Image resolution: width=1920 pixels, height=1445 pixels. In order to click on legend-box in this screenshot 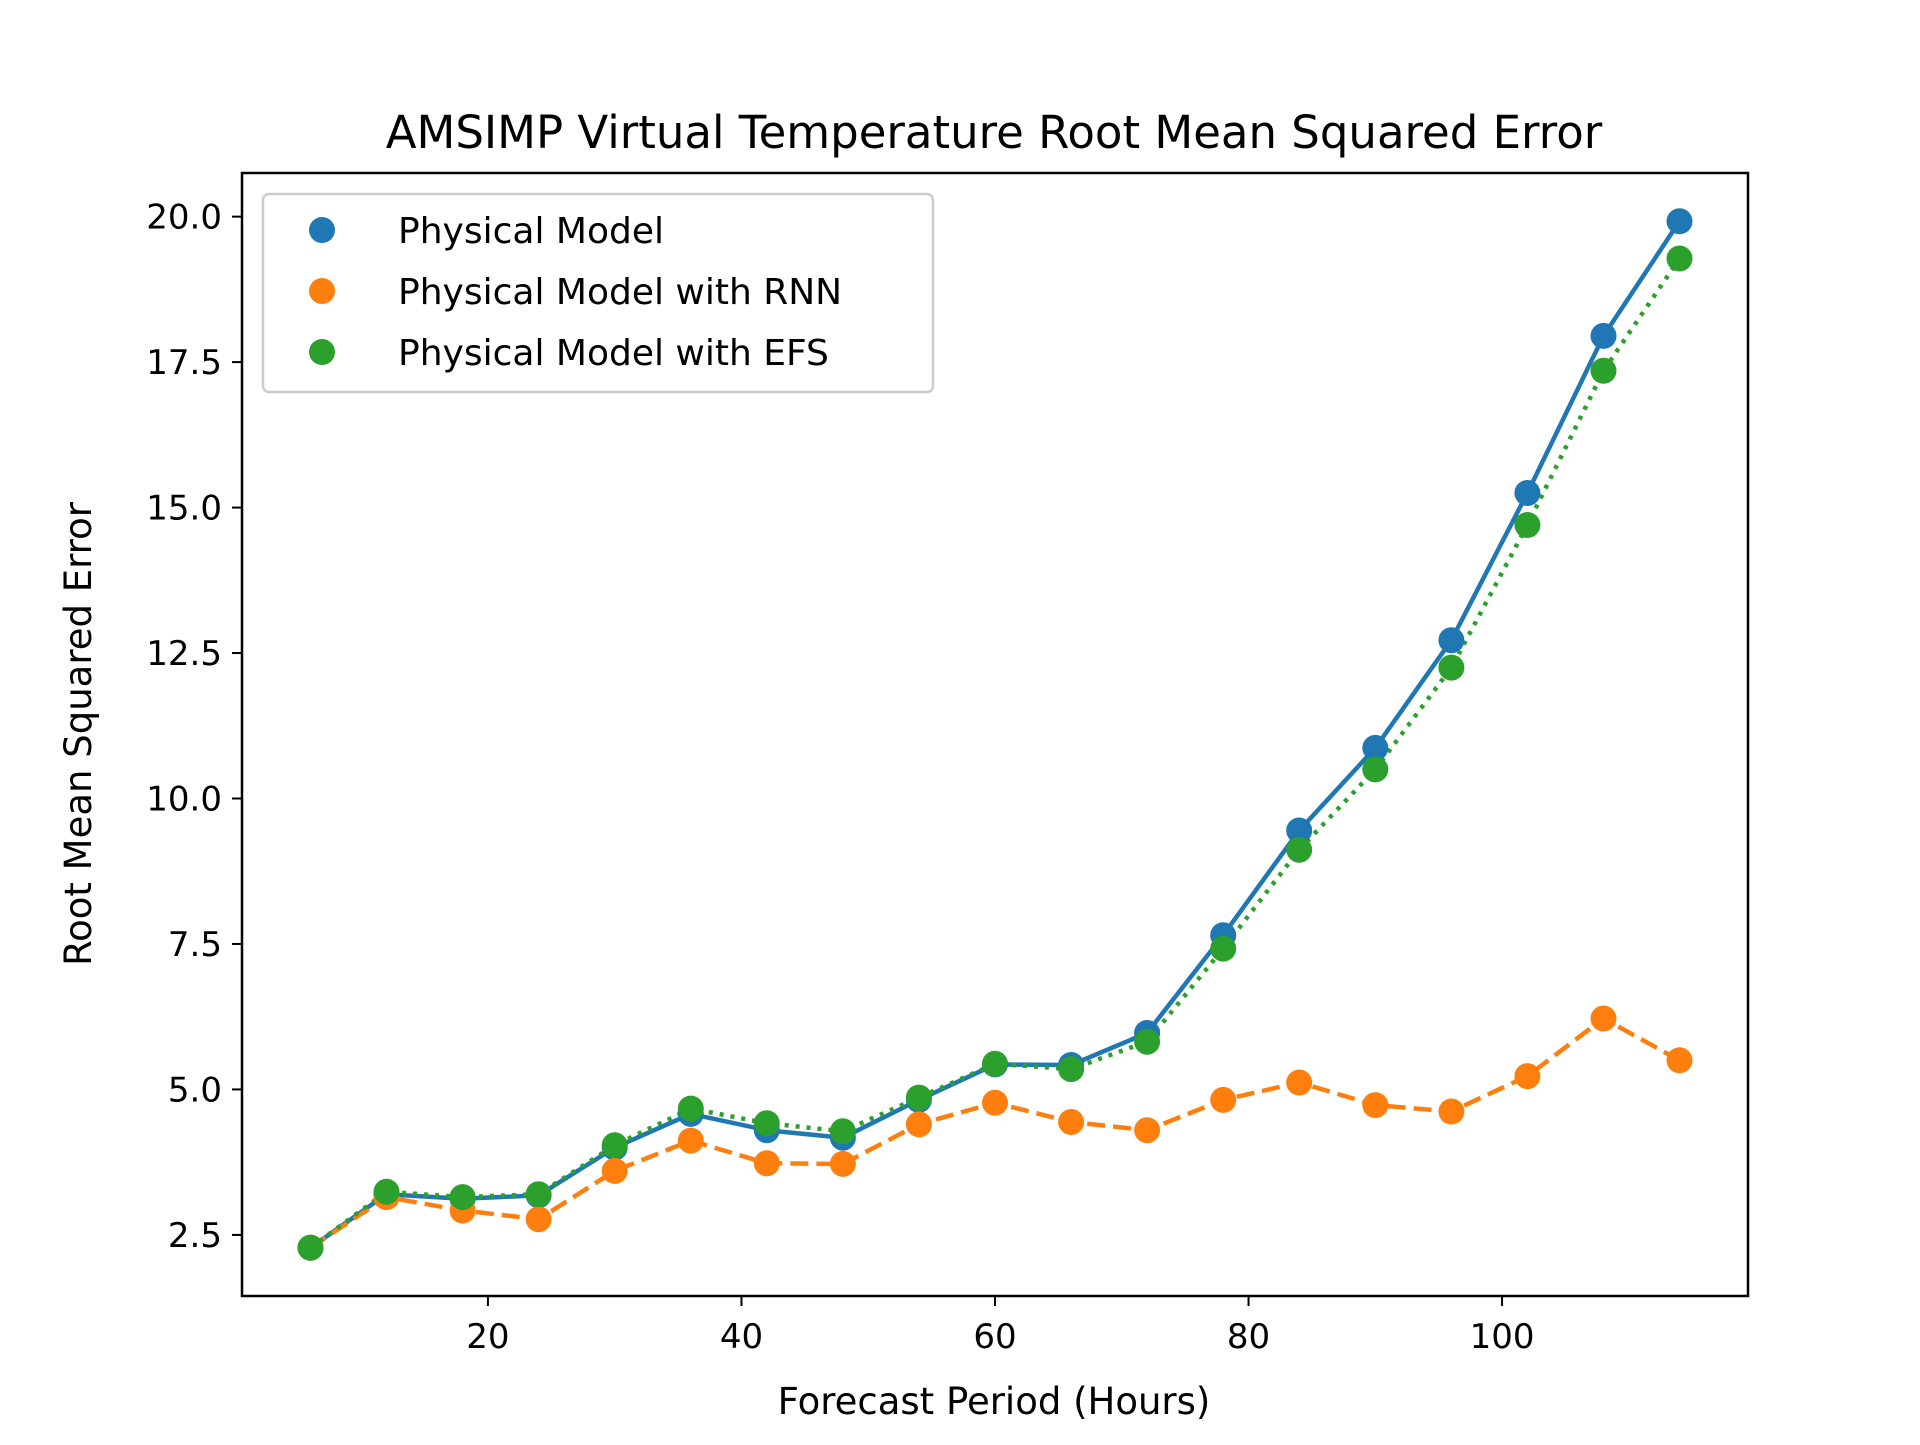, I will do `click(598, 293)`.